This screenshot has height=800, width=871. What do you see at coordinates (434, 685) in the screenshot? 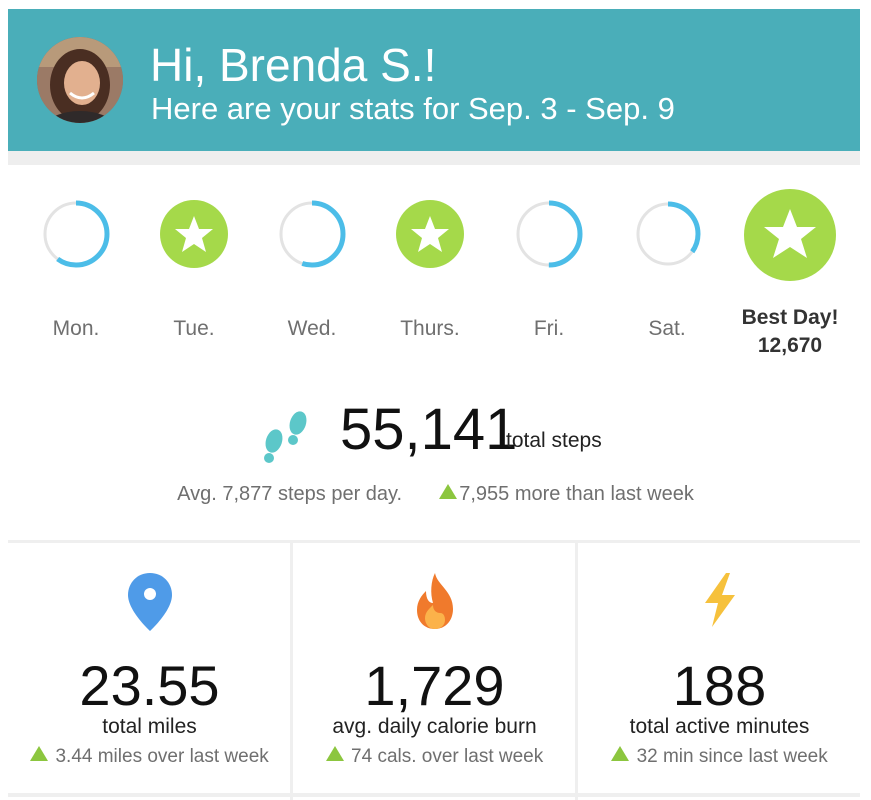
I see `calories-value: 1,729` at bounding box center [434, 685].